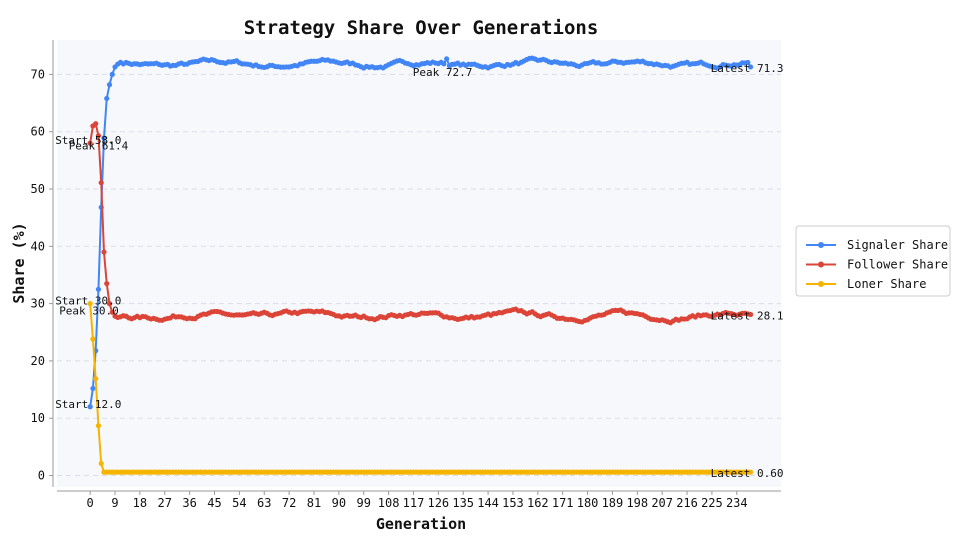  I want to click on x-tick-label: 126, so click(438, 503).